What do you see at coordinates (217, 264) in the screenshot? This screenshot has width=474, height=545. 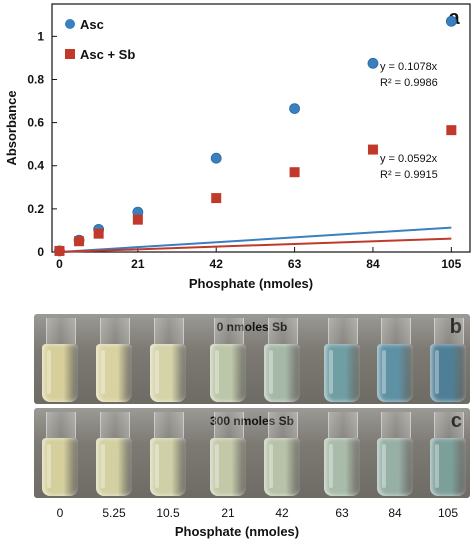 I see `x-tick-label: 42` at bounding box center [217, 264].